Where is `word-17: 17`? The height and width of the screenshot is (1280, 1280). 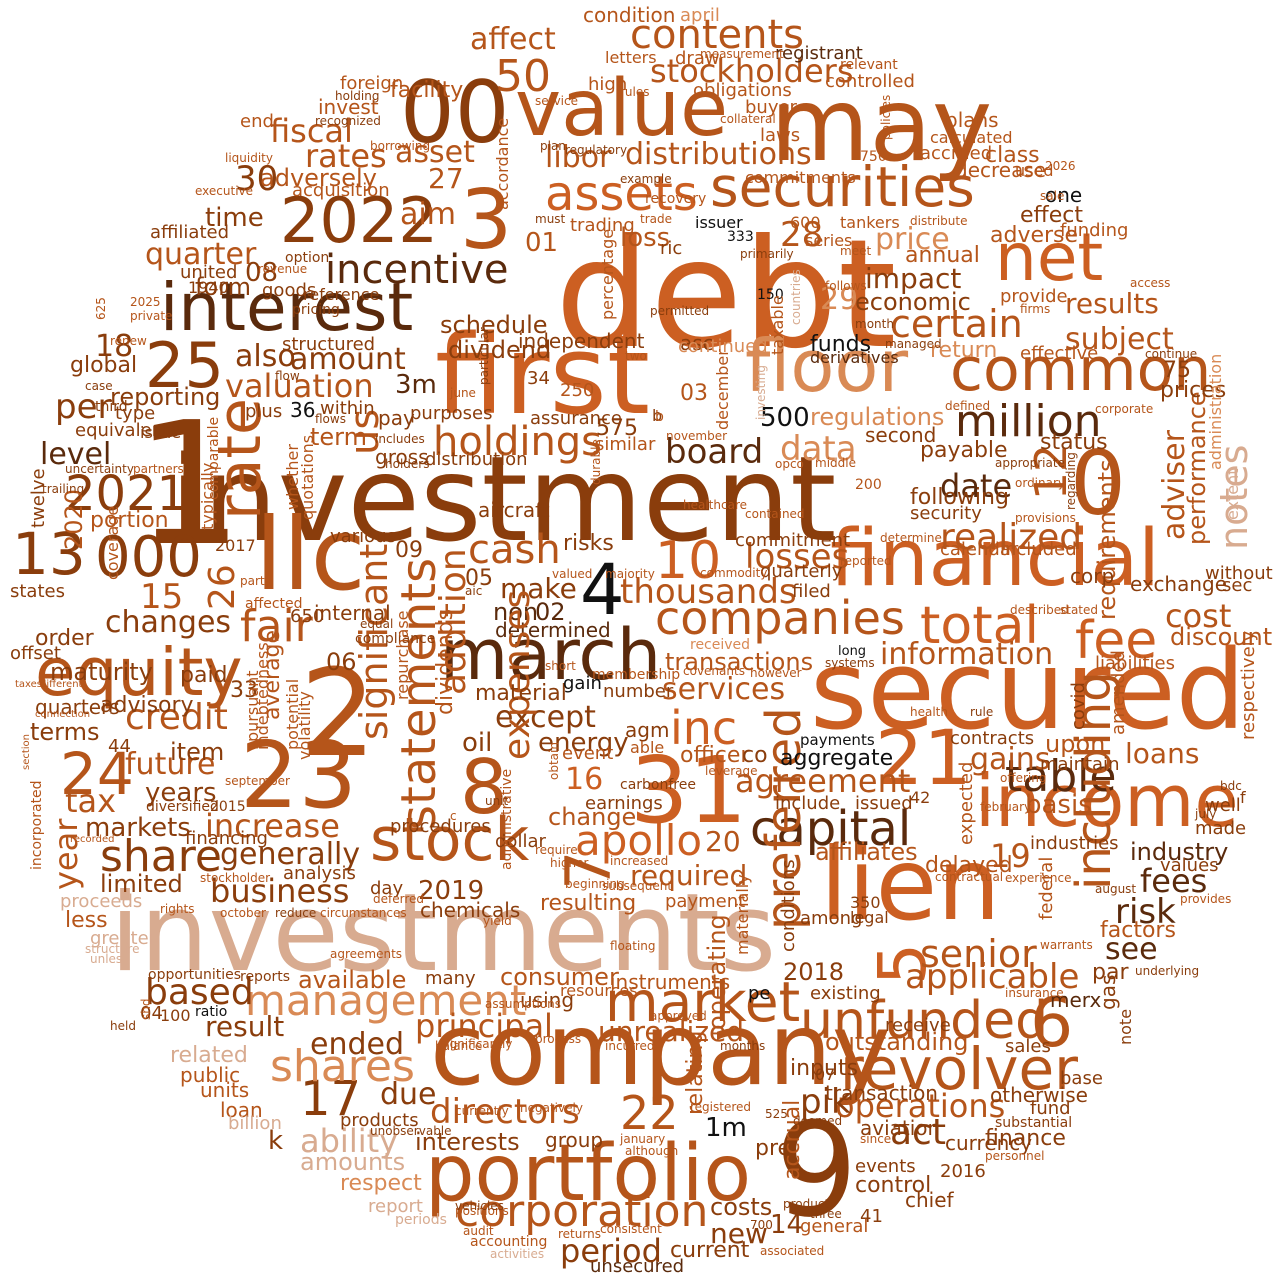
word-17: 17 is located at coordinates (331, 1099).